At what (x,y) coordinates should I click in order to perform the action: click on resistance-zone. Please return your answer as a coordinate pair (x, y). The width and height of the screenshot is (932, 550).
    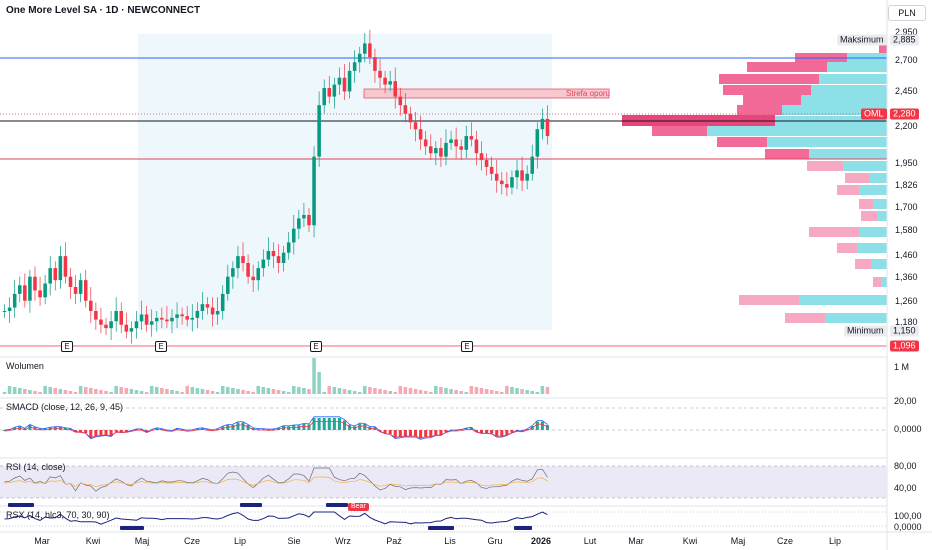
    Looking at the image, I should click on (486, 93).